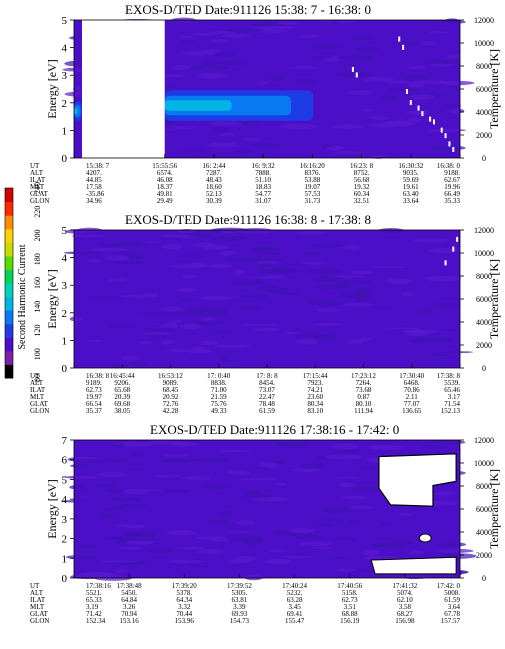  I want to click on ephemeris-value: 53.88, so click(312, 180).